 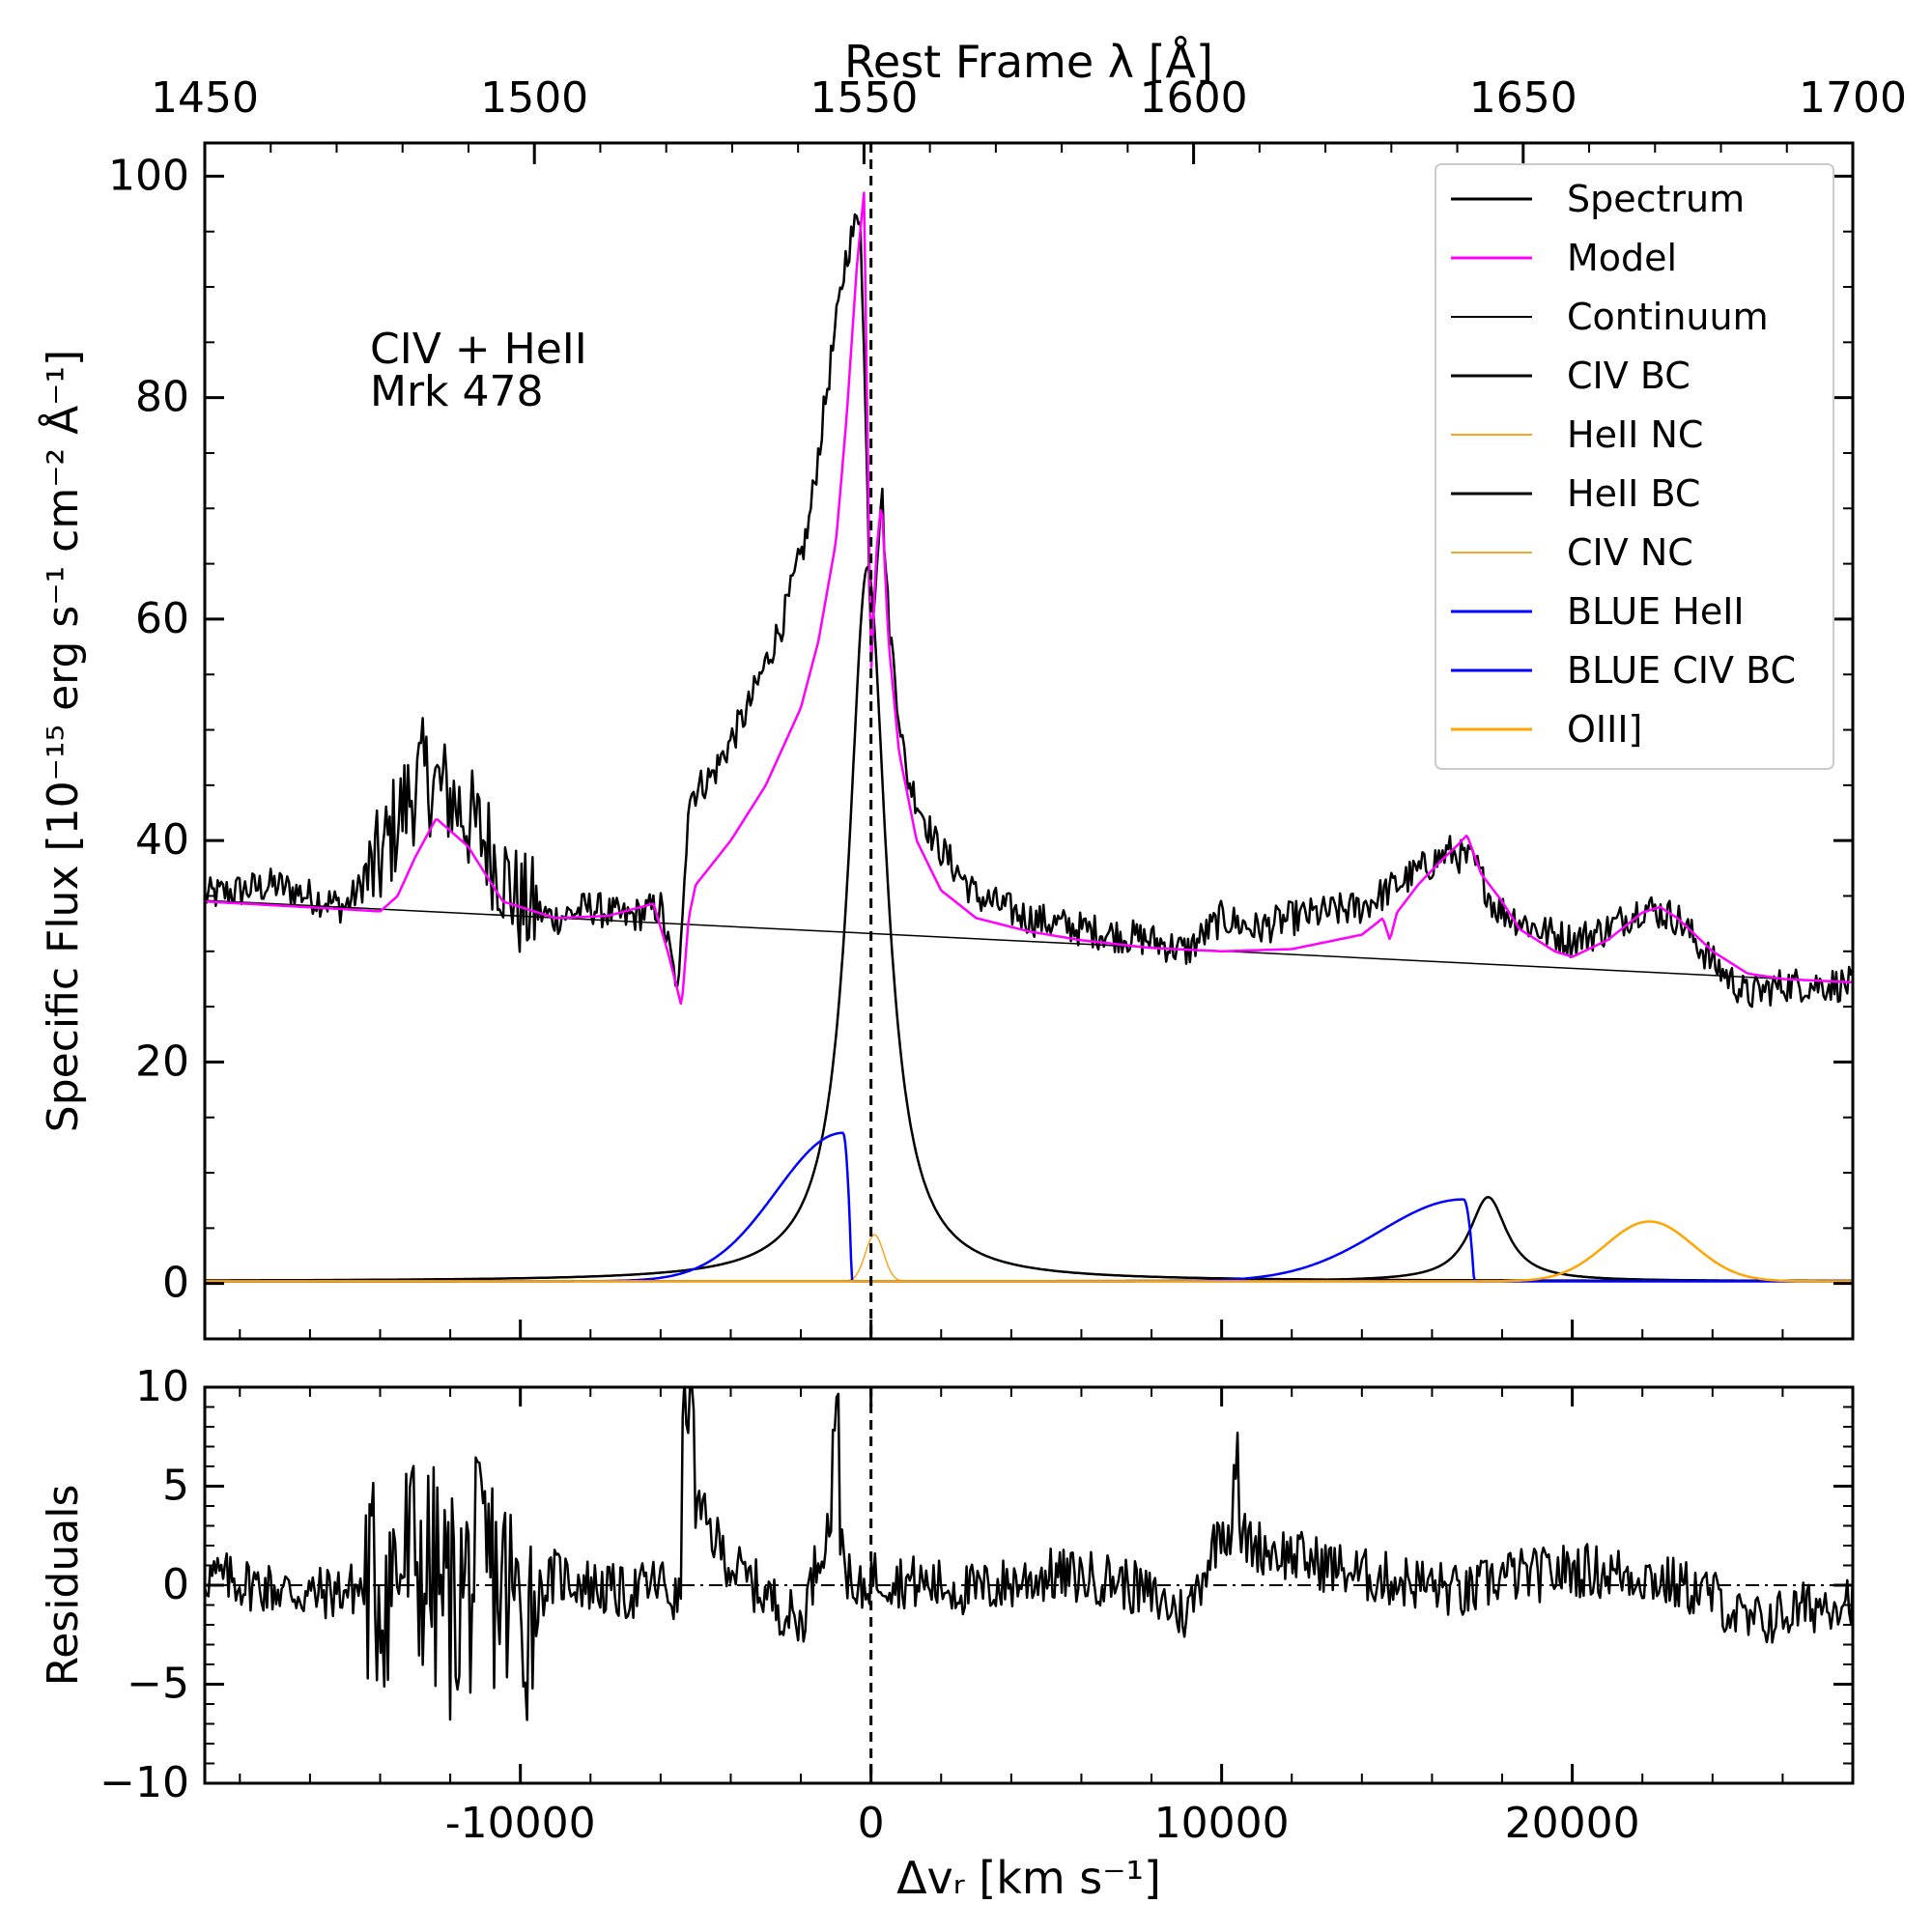 What do you see at coordinates (162, 618) in the screenshot?
I see `main-ytick-label: 60` at bounding box center [162, 618].